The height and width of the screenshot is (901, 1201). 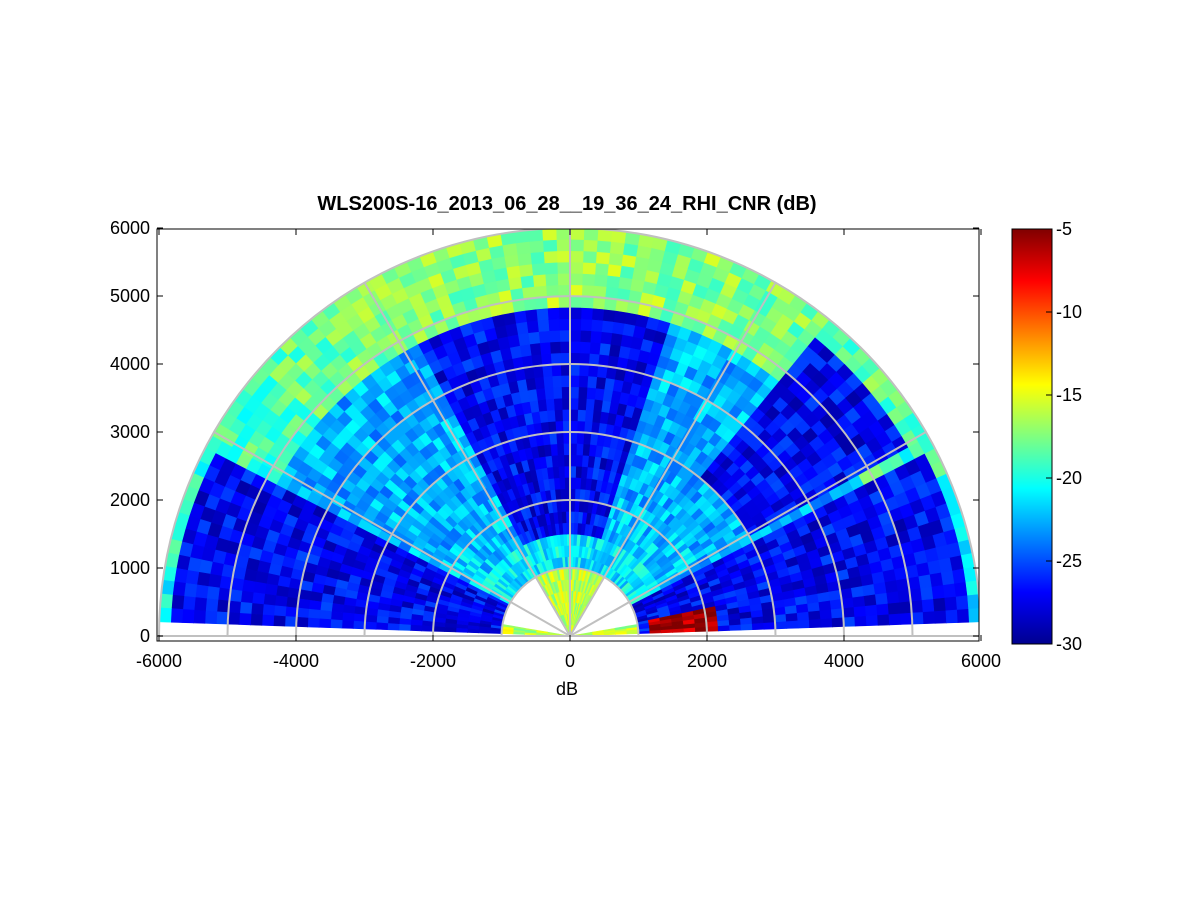 I want to click on colorbar-tick-label: -30, so click(x=1069, y=644).